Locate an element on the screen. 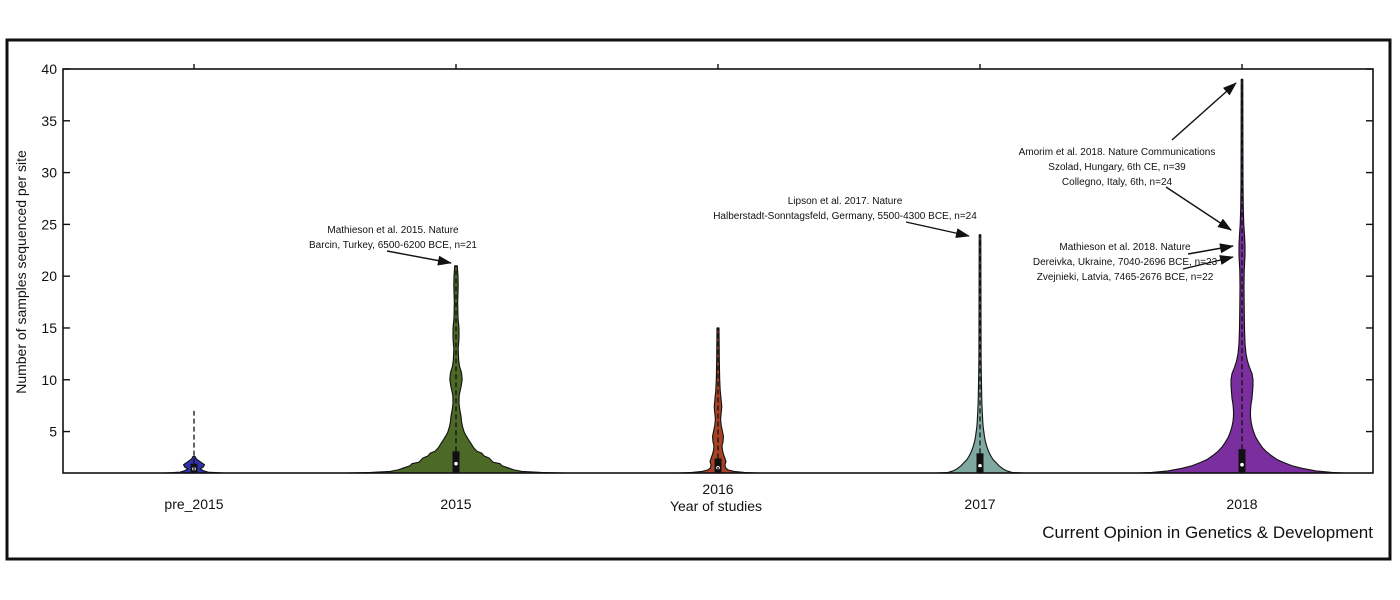  y-tick-label: 10 is located at coordinates (49, 380).